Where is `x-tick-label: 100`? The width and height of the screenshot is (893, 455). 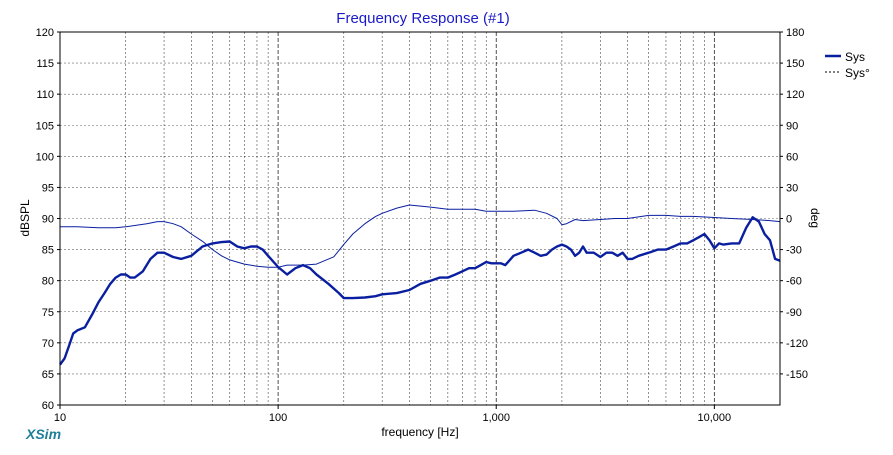 x-tick-label: 100 is located at coordinates (278, 418).